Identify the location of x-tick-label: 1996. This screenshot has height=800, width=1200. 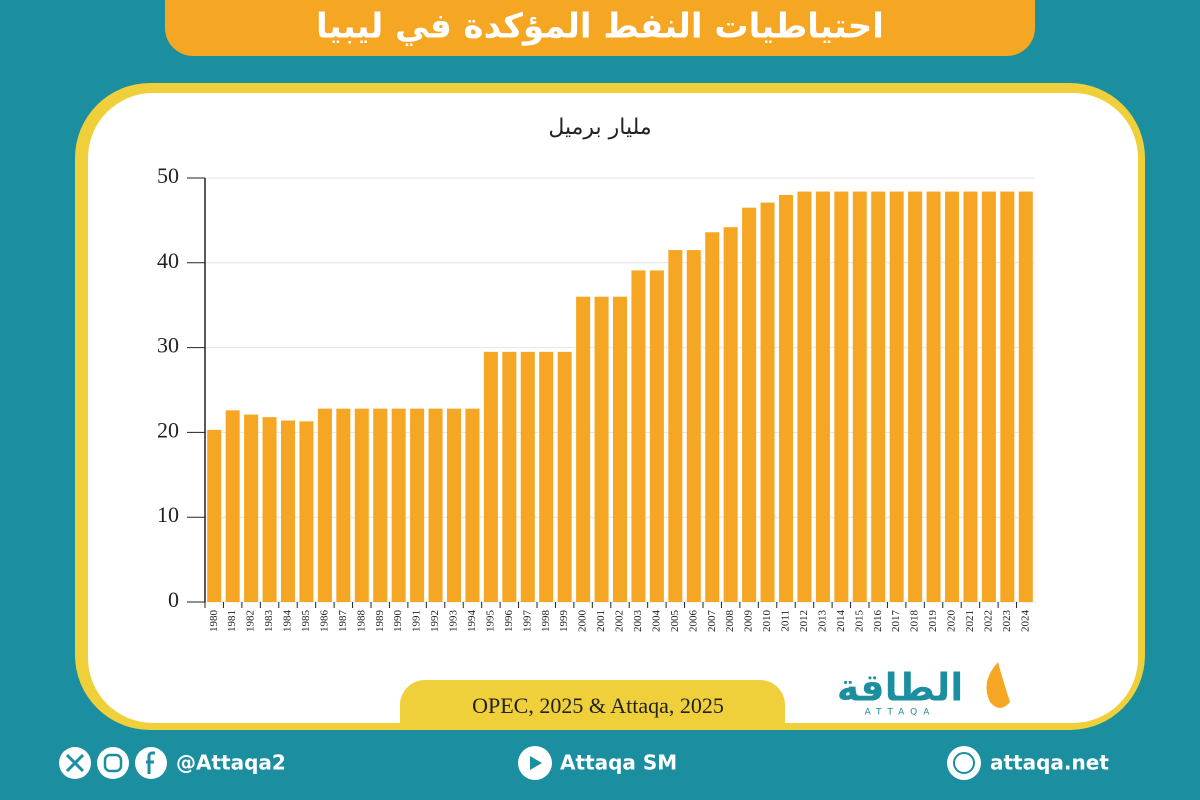
(509, 621).